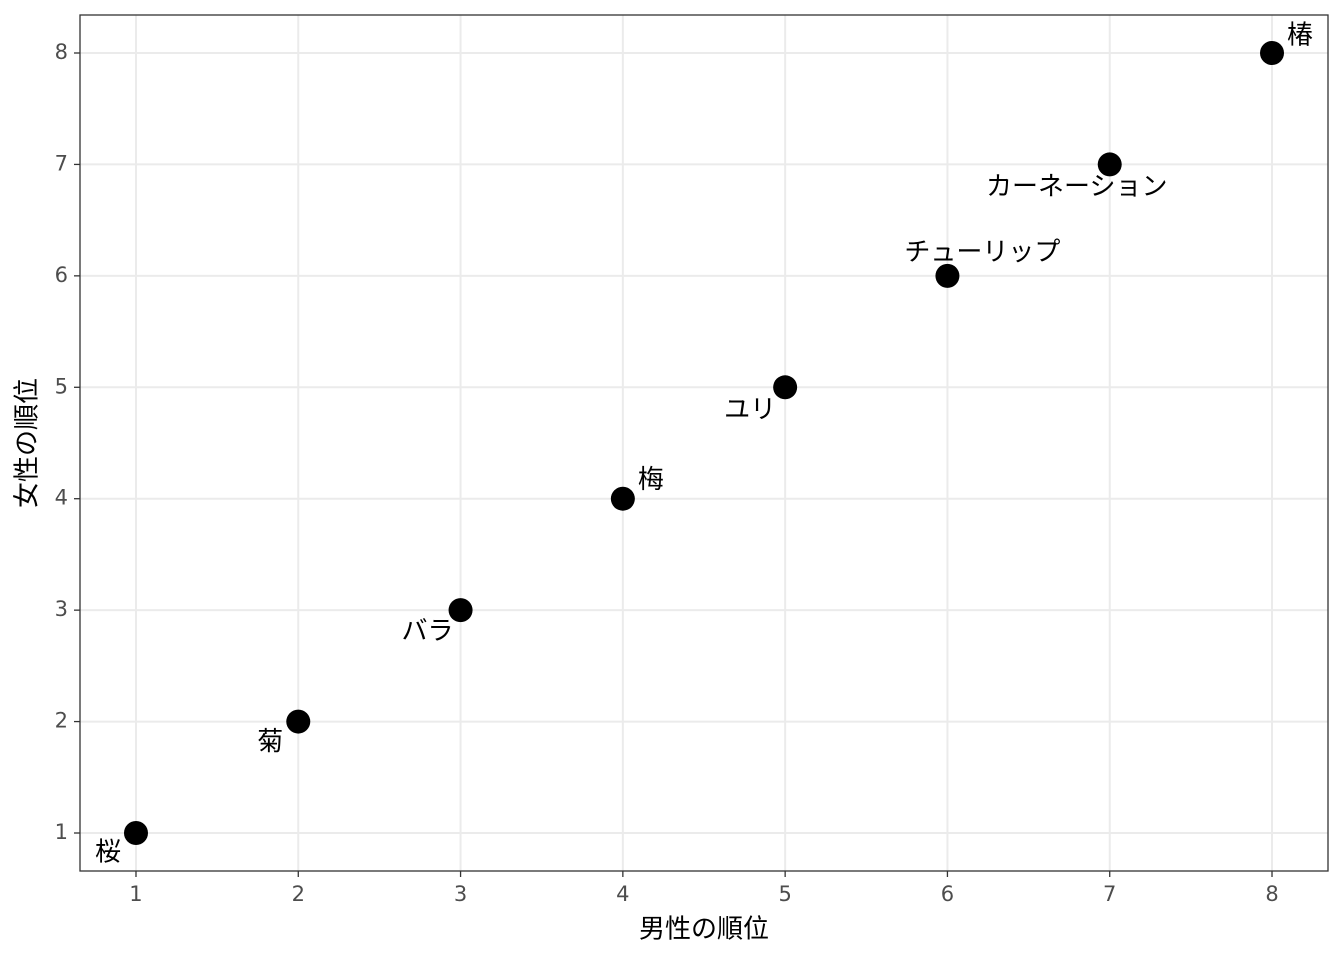 The height and width of the screenshot is (960, 1344). I want to click on point-label: ユリ, so click(750, 410).